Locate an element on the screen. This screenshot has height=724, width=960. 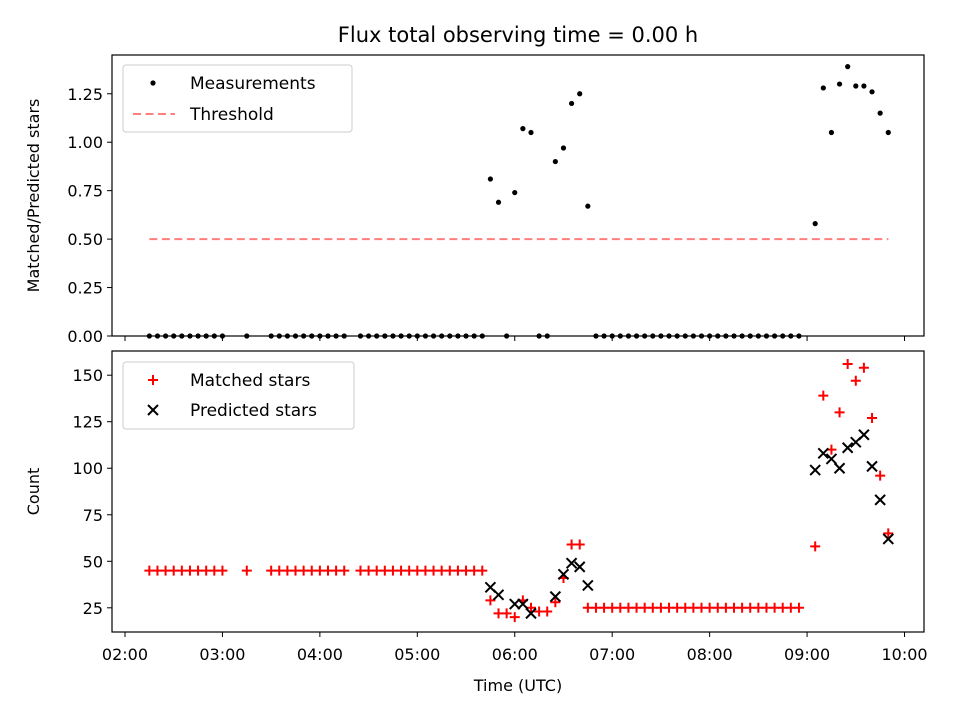
bottom-legend: Matched stars Predicted stars is located at coordinates (238, 395).